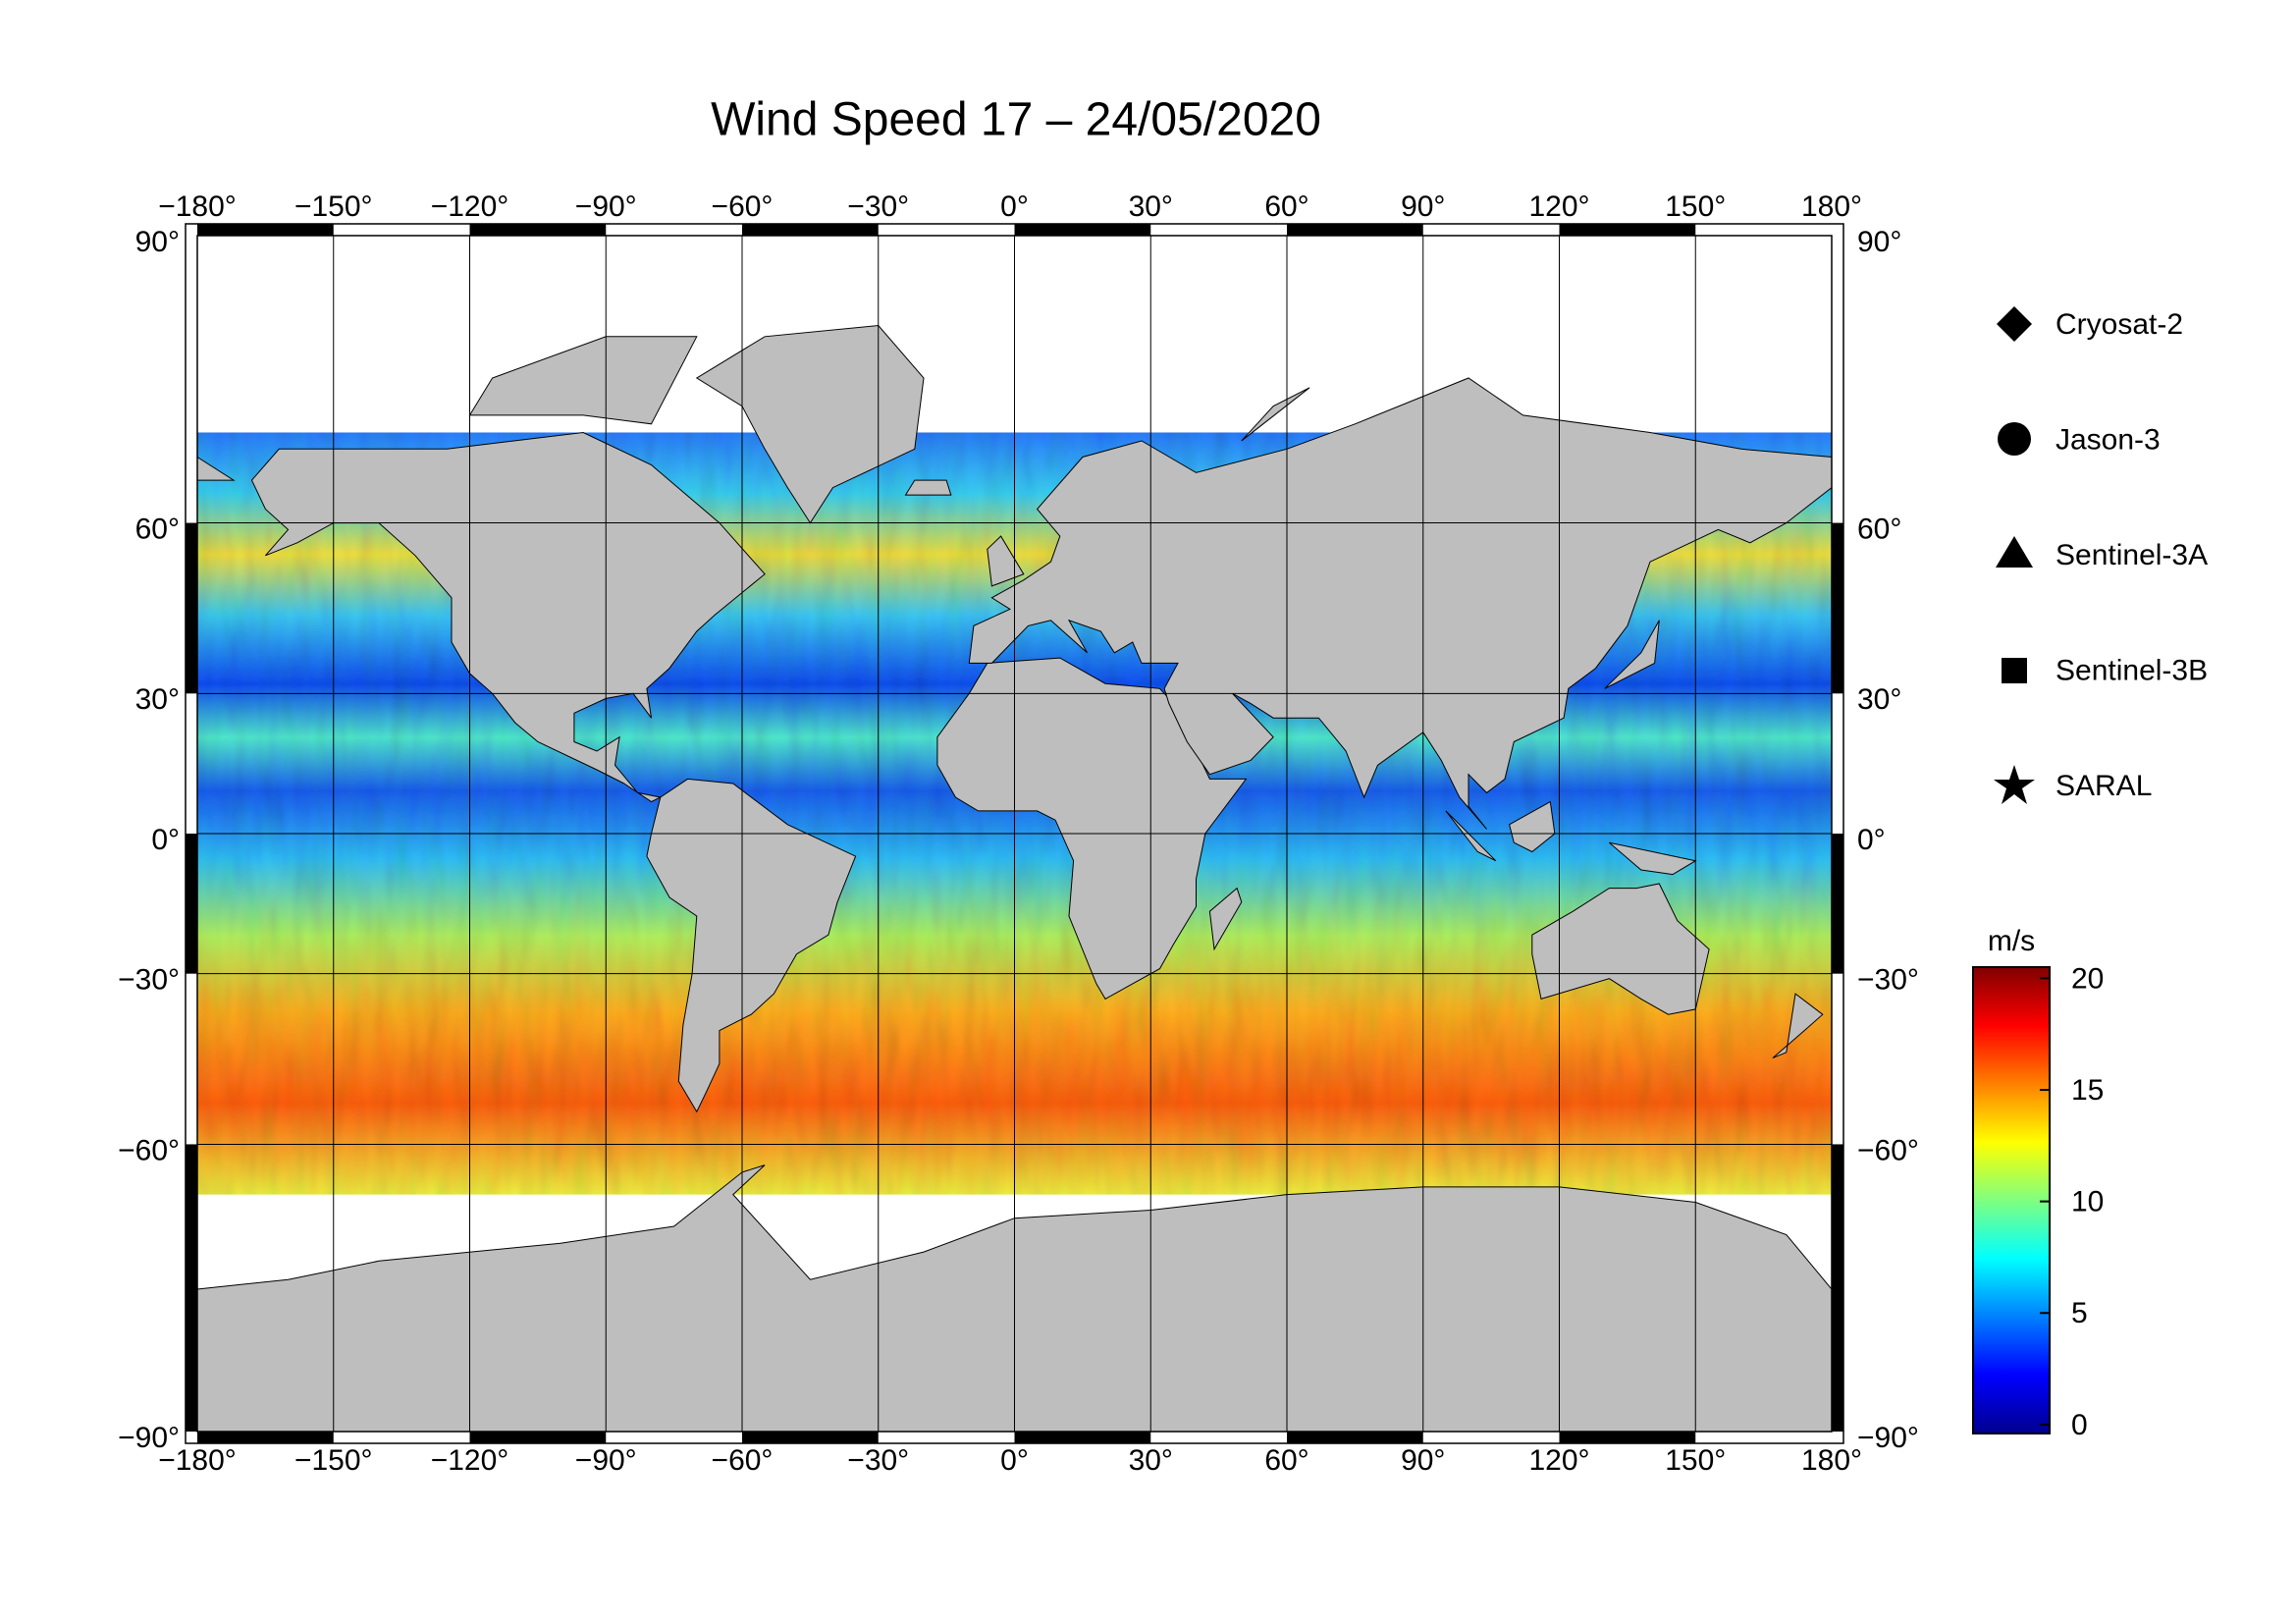 This screenshot has width=2296, height=1623. Describe the element at coordinates (2012, 941) in the screenshot. I see `colorbar-label: m/s` at that location.